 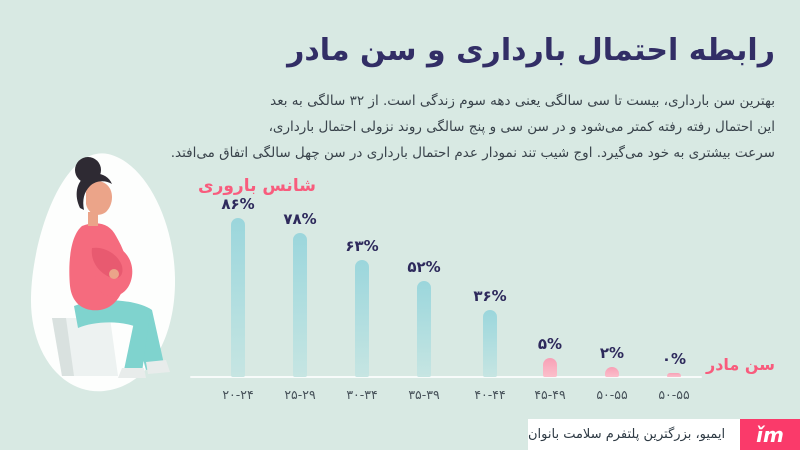 What do you see at coordinates (300, 219) in the screenshot?
I see `bar-value-label: ۷۸%` at bounding box center [300, 219].